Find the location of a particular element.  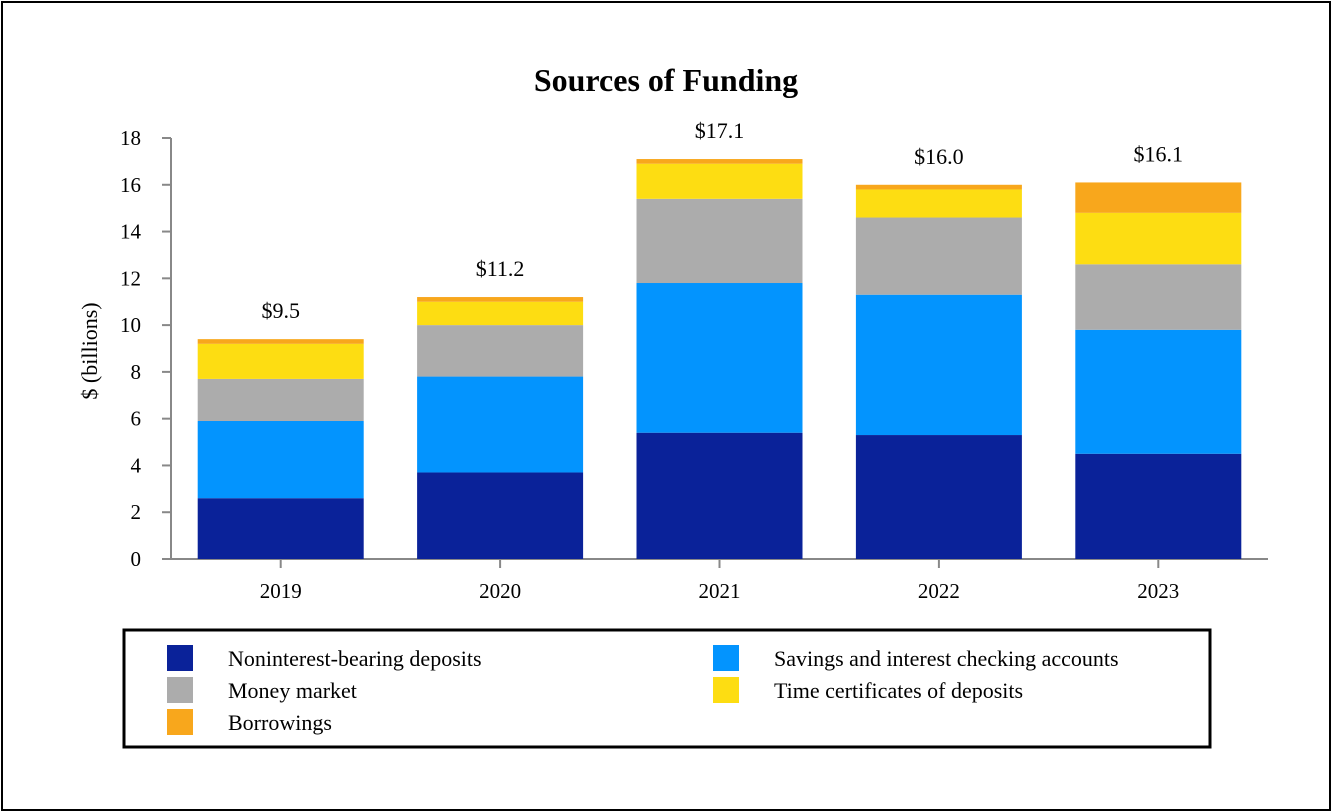

bar-segment-borrowings-2022 is located at coordinates (938, 187).